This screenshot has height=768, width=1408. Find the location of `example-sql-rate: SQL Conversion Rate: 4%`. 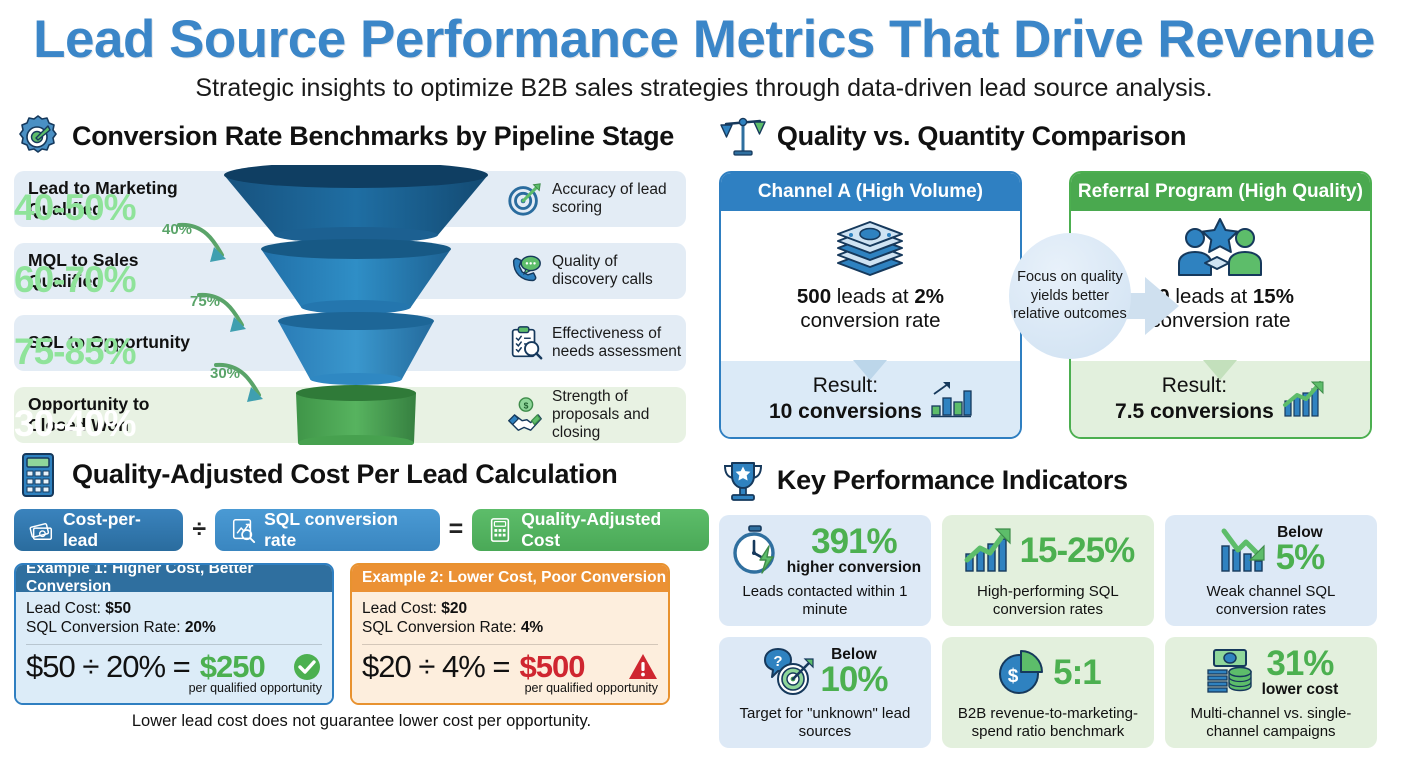

example-sql-rate: SQL Conversion Rate: 4% is located at coordinates (510, 628).